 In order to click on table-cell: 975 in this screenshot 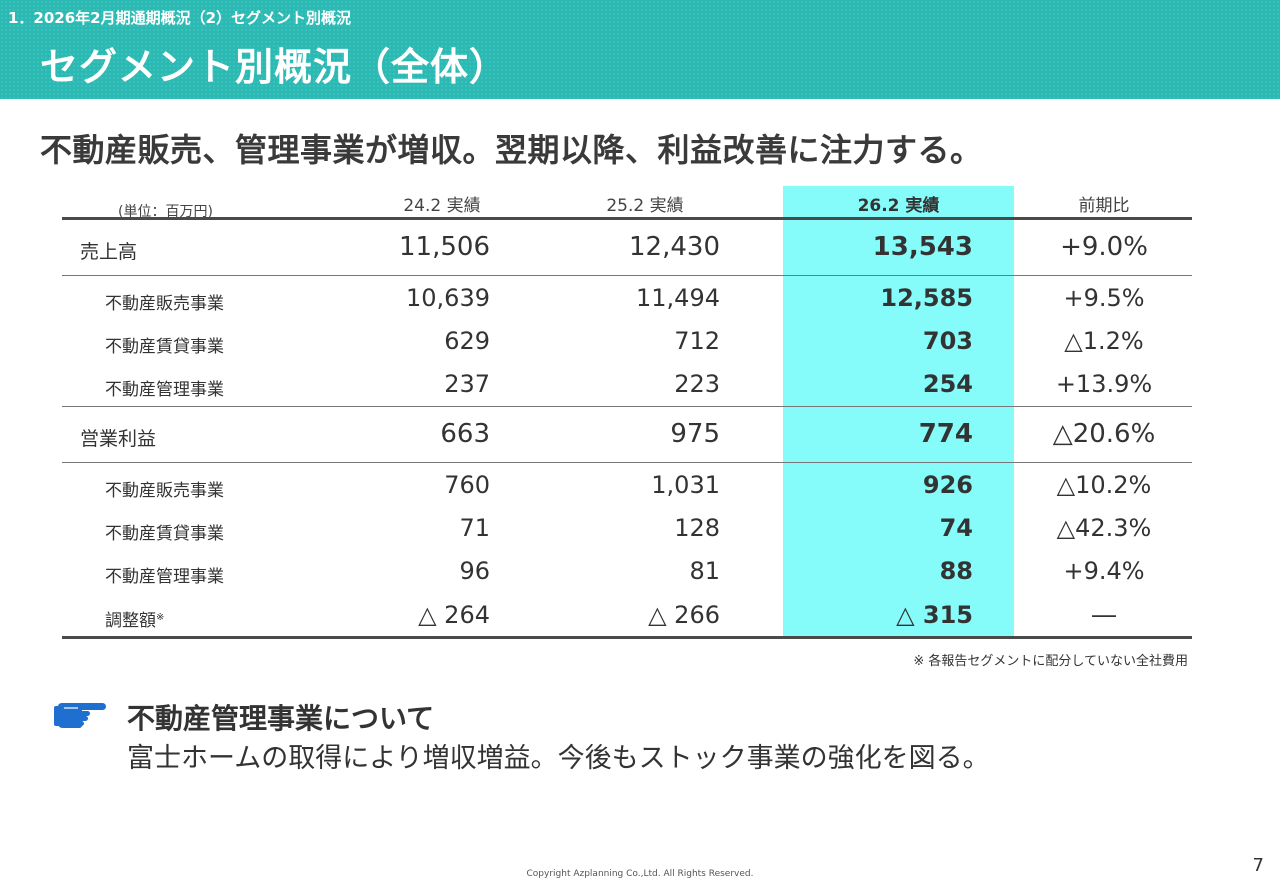, I will do `click(695, 434)`.